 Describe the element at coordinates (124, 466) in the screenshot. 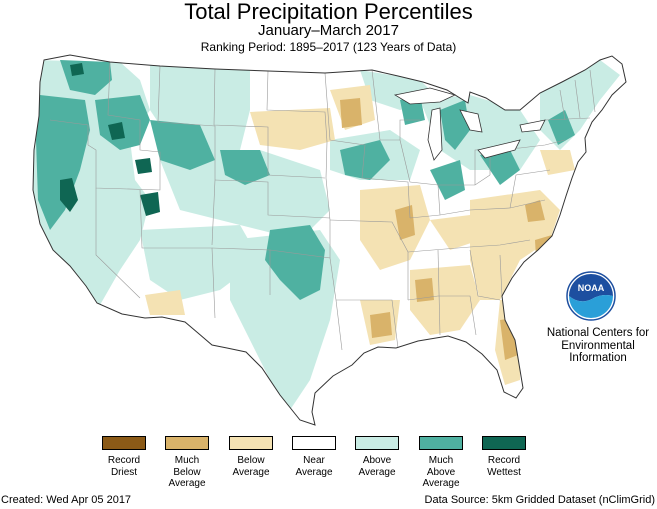

I see `legend-label-record-driest: Record Driest` at that location.